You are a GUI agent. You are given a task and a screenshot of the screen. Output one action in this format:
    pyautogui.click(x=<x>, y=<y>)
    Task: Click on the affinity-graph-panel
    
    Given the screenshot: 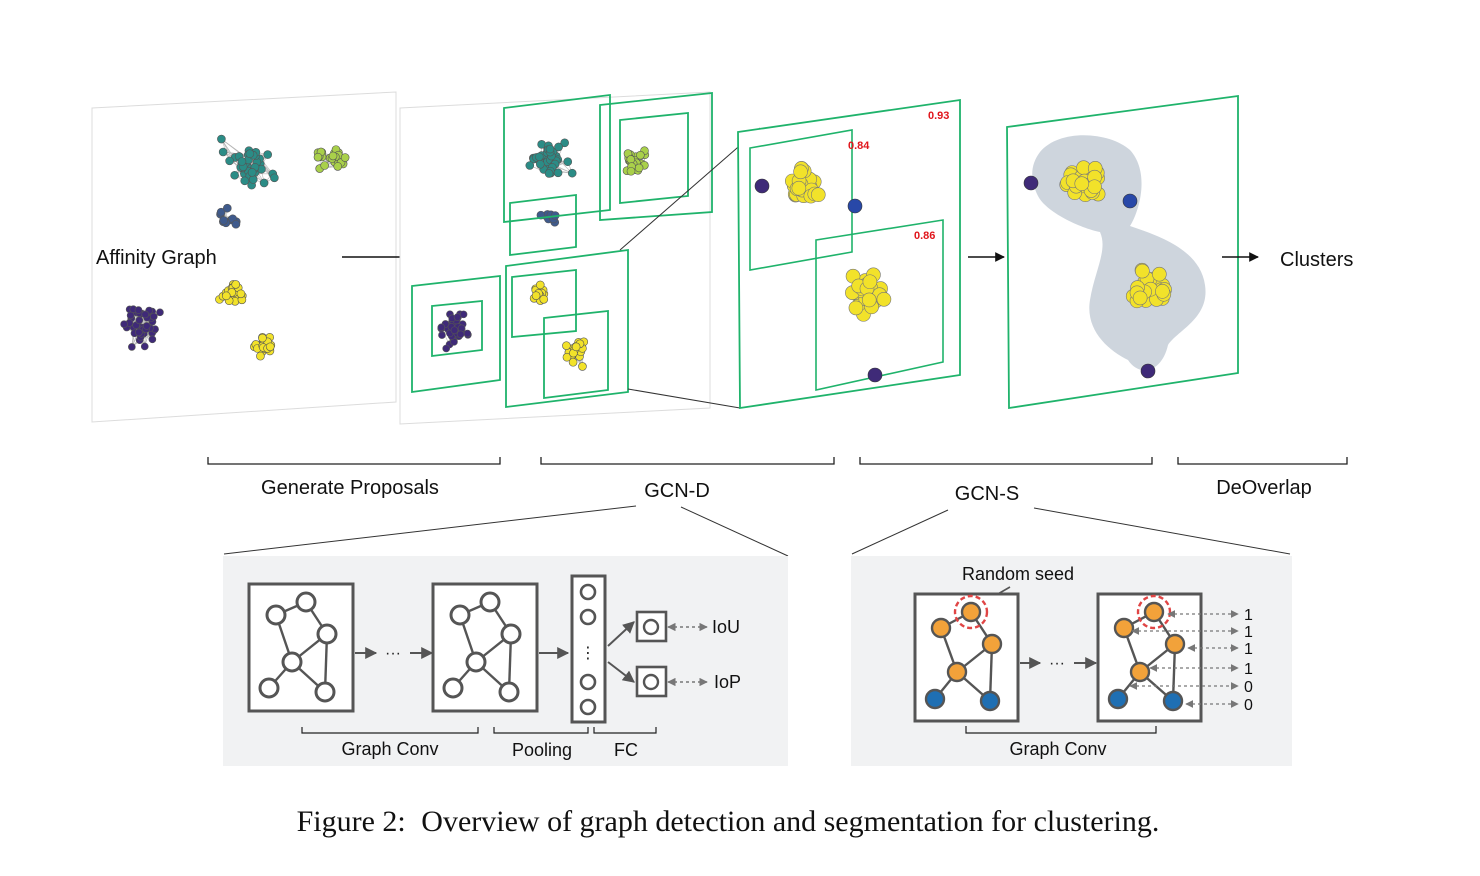 What is the action you would take?
    pyautogui.click(x=244, y=257)
    